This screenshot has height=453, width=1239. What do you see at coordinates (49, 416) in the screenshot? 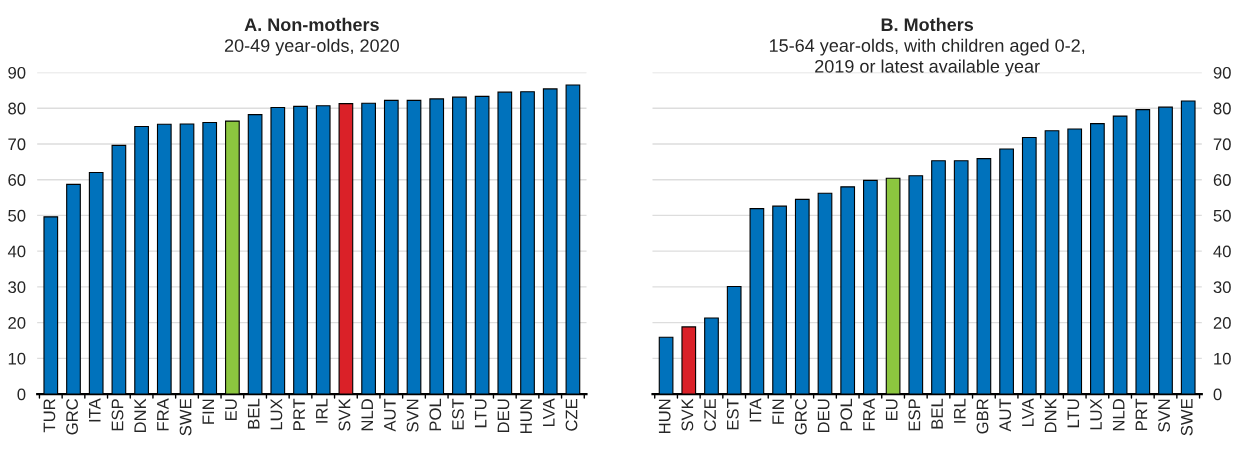
I see `x-tick-label: TUR` at bounding box center [49, 416].